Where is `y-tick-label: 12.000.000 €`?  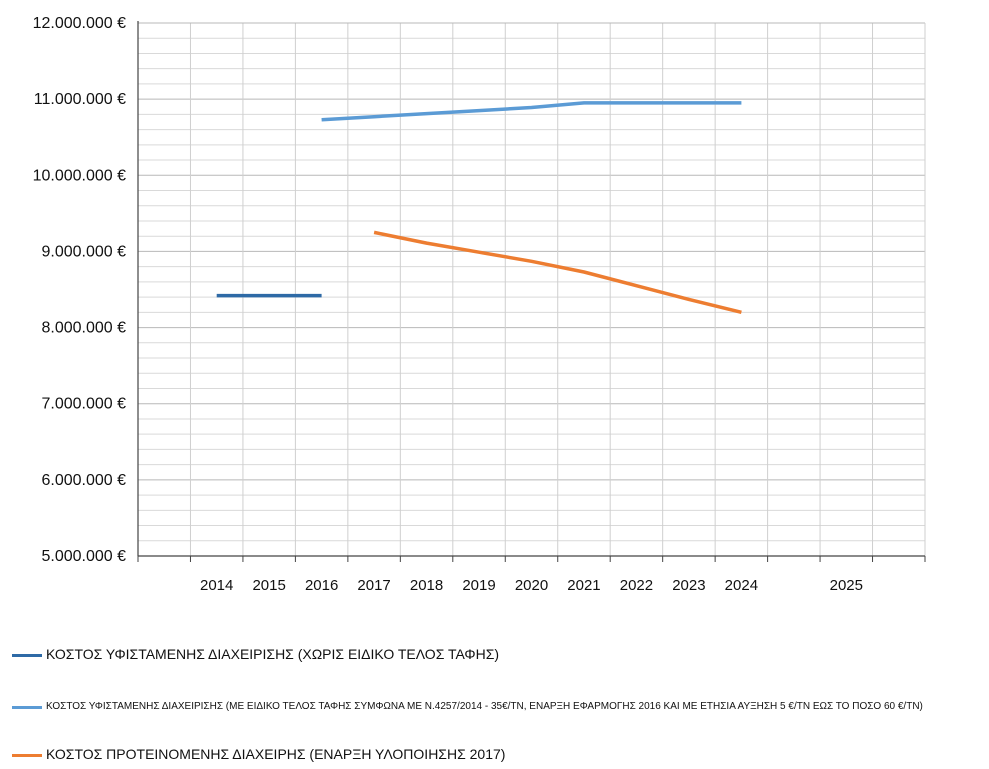
y-tick-label: 12.000.000 € is located at coordinates (80, 23).